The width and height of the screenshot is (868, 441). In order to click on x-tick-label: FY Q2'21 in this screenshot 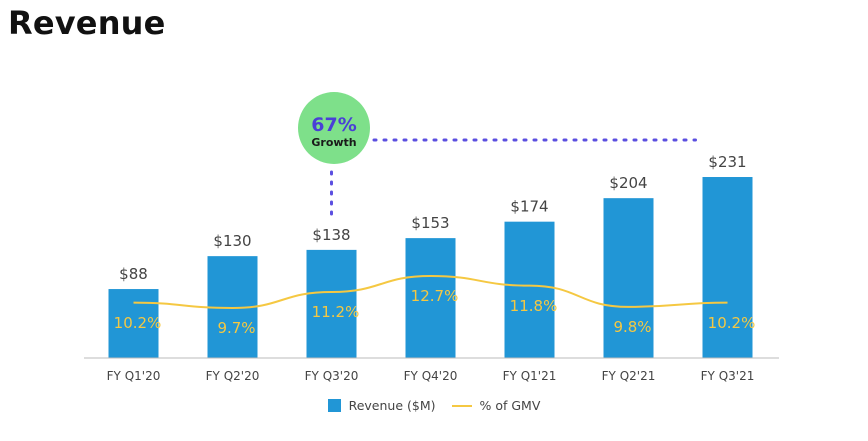, I will do `click(629, 376)`.